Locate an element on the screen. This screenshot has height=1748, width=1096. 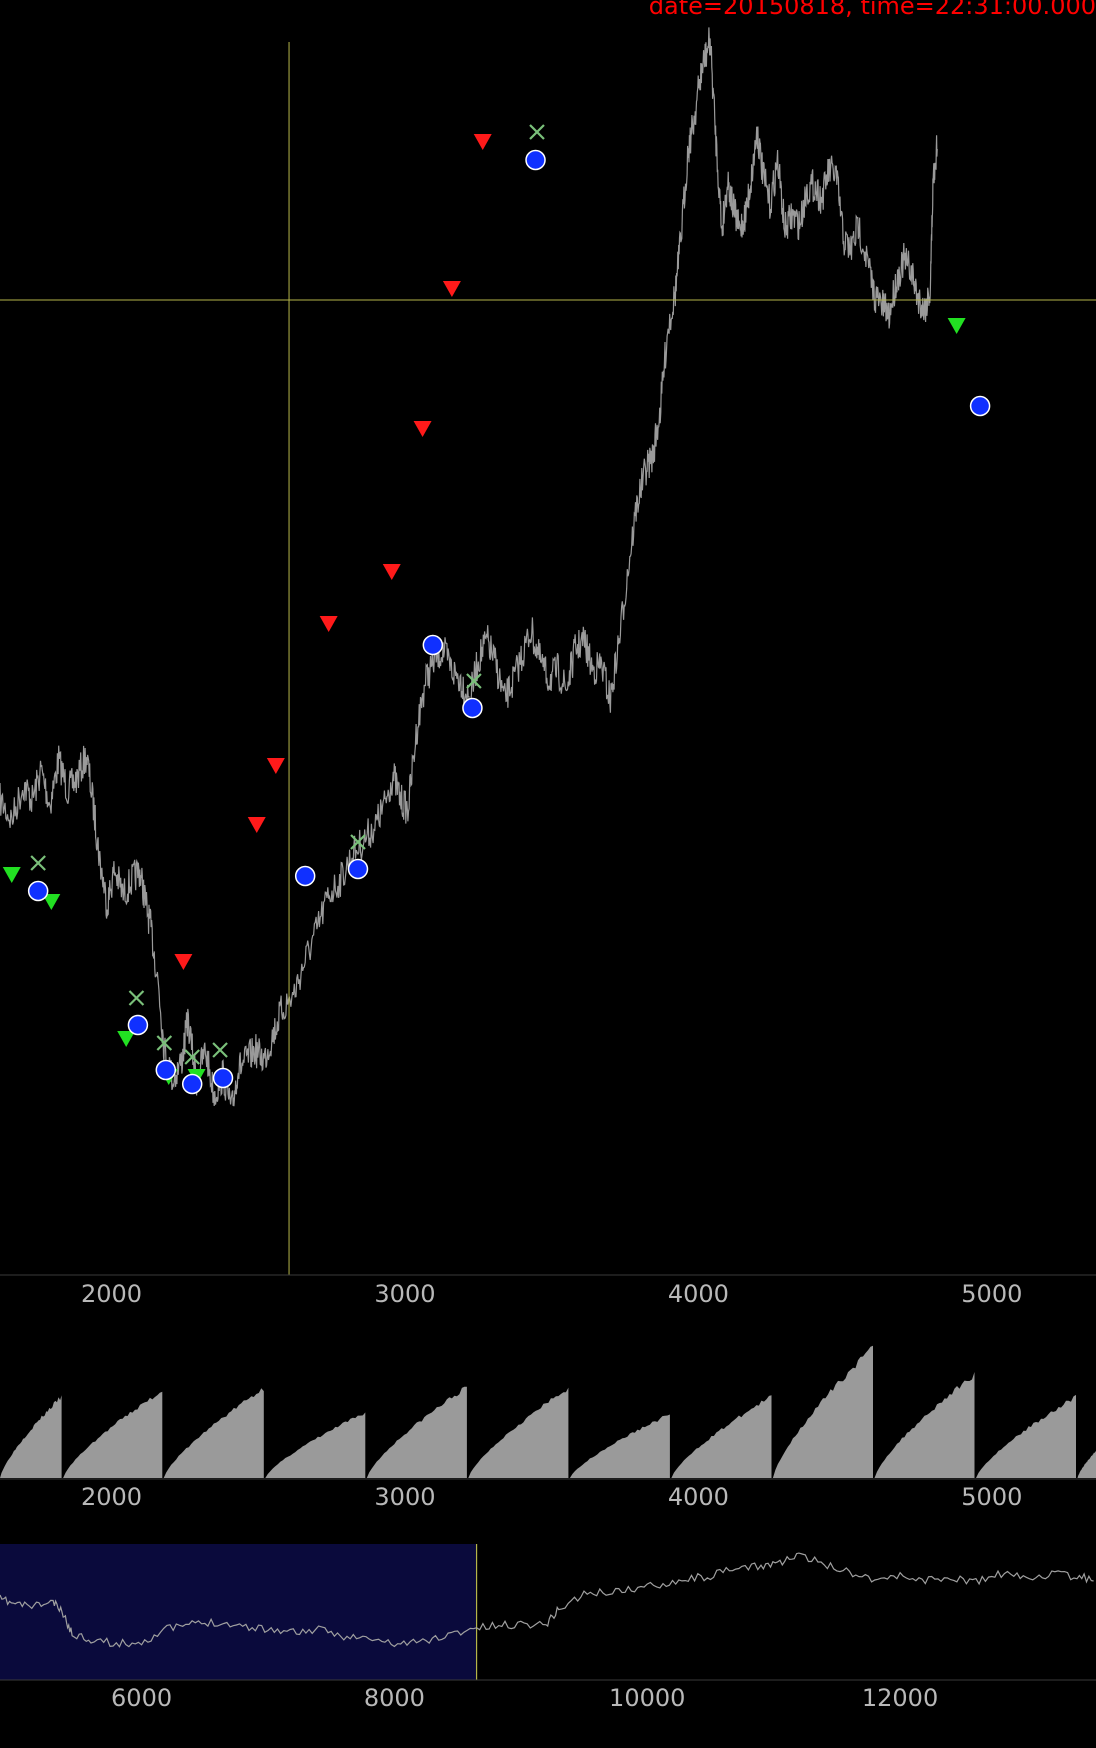
overview-x-axis: 6000 8000 10000 12000 is located at coordinates (524, 1698).